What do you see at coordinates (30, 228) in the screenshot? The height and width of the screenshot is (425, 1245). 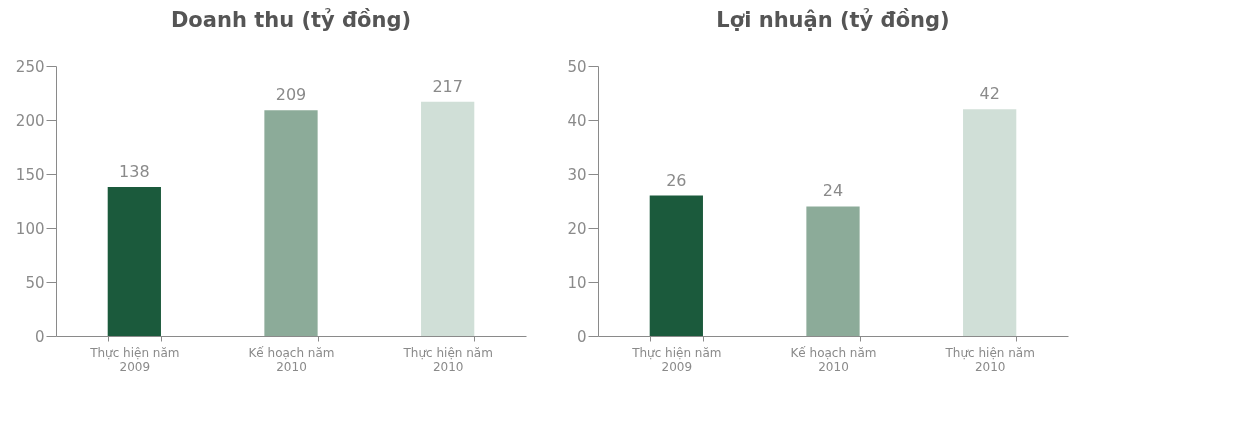 I see `y-tick-label: 100` at bounding box center [30, 228].